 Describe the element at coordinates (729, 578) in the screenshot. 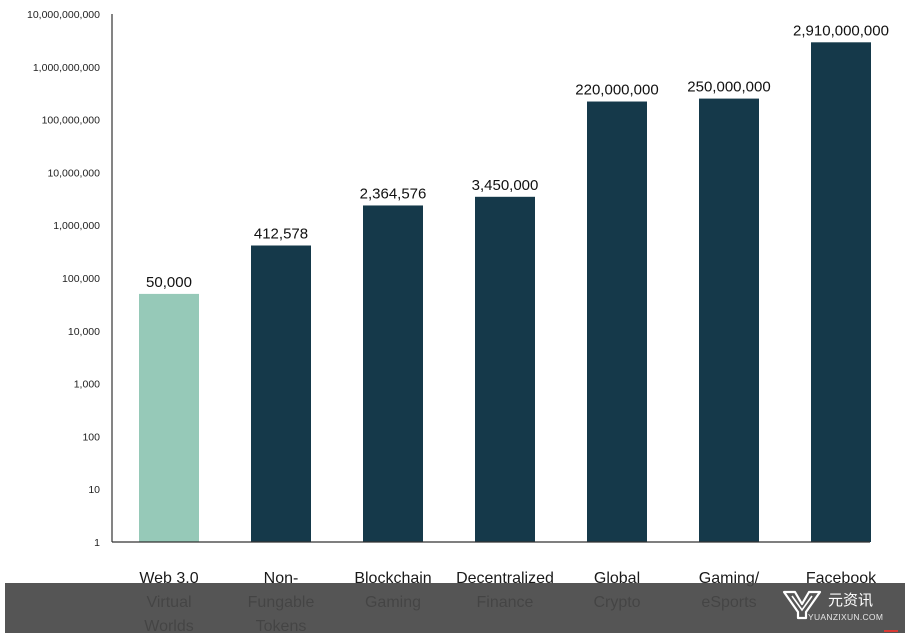

I see `x-category-label: Gaming/` at that location.